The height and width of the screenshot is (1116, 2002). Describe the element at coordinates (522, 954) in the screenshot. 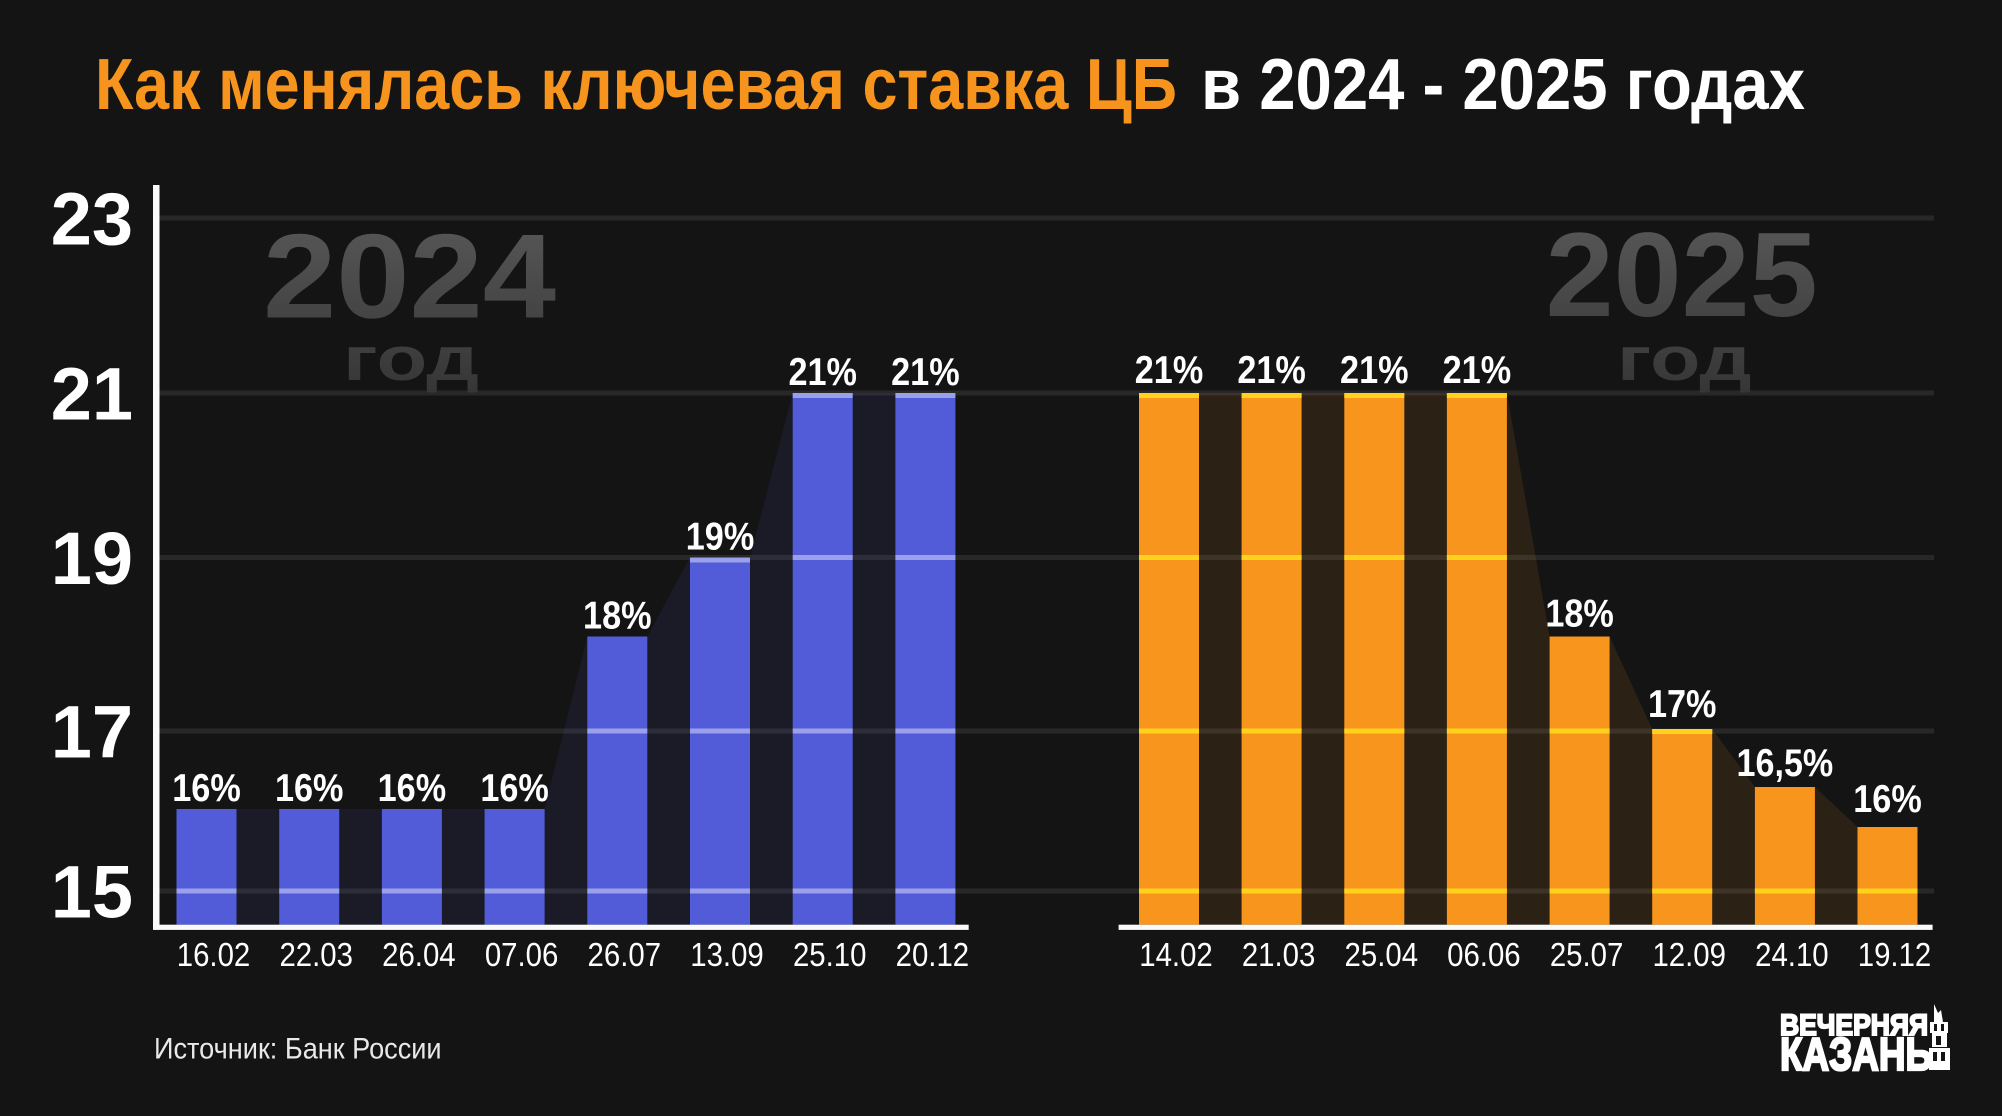

I see `svg-text: 07.06` at that location.